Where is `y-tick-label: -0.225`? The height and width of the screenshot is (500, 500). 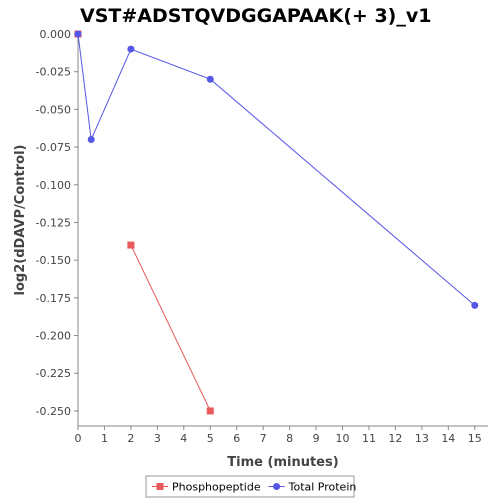
y-tick-label: -0.225 is located at coordinates (53, 373).